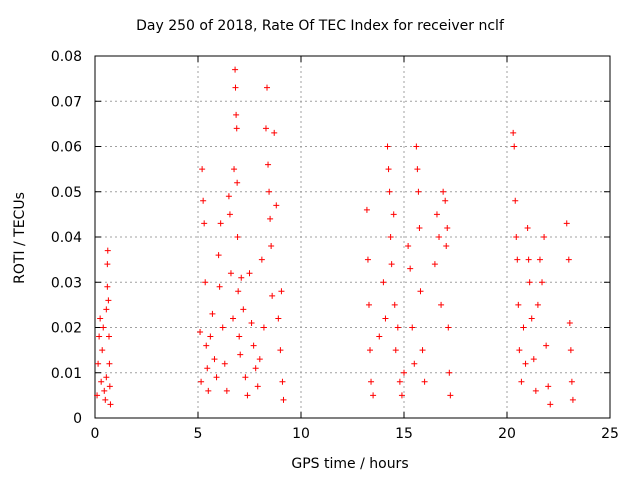 The width and height of the screenshot is (640, 480). Describe the element at coordinates (301, 434) in the screenshot. I see `x-tick-label: 10` at that location.